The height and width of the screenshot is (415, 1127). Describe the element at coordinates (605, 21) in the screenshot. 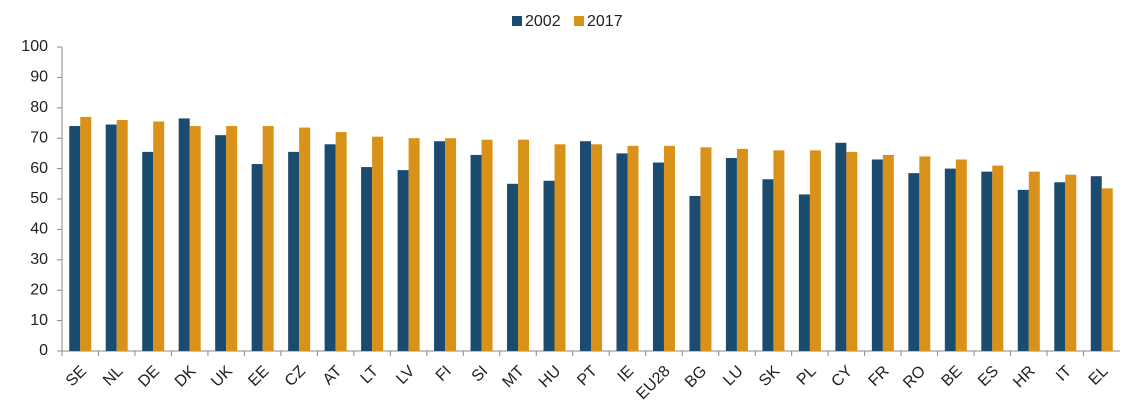

I see `legend-label: 2017` at that location.